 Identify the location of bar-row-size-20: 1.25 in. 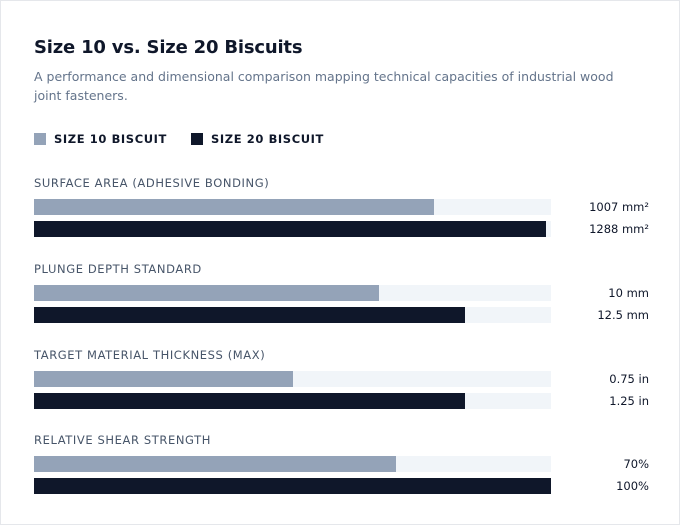
(344, 401).